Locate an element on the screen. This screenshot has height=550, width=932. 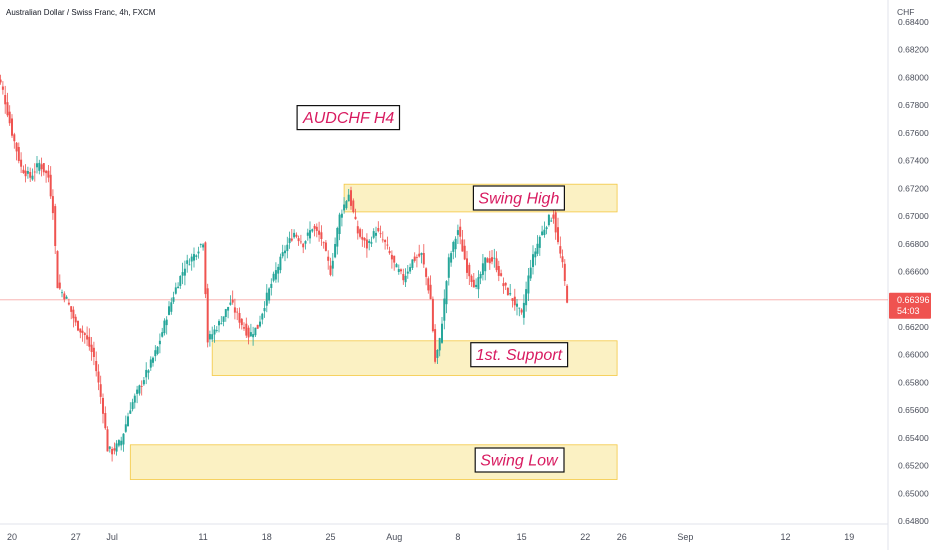
x-tick-label: Aug is located at coordinates (394, 537).